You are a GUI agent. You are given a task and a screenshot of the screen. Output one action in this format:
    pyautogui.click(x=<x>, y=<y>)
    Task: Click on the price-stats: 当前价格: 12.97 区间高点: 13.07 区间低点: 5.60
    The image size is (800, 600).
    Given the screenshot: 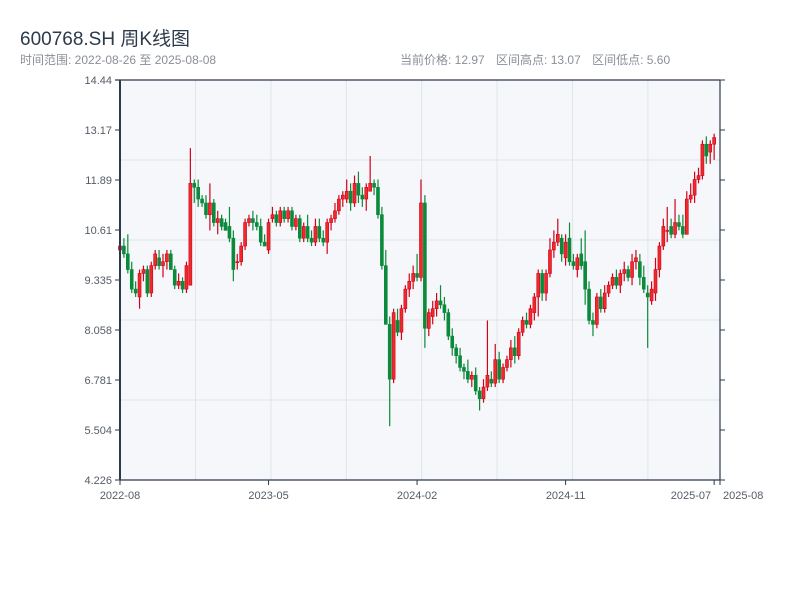 What is the action you would take?
    pyautogui.click(x=539, y=59)
    